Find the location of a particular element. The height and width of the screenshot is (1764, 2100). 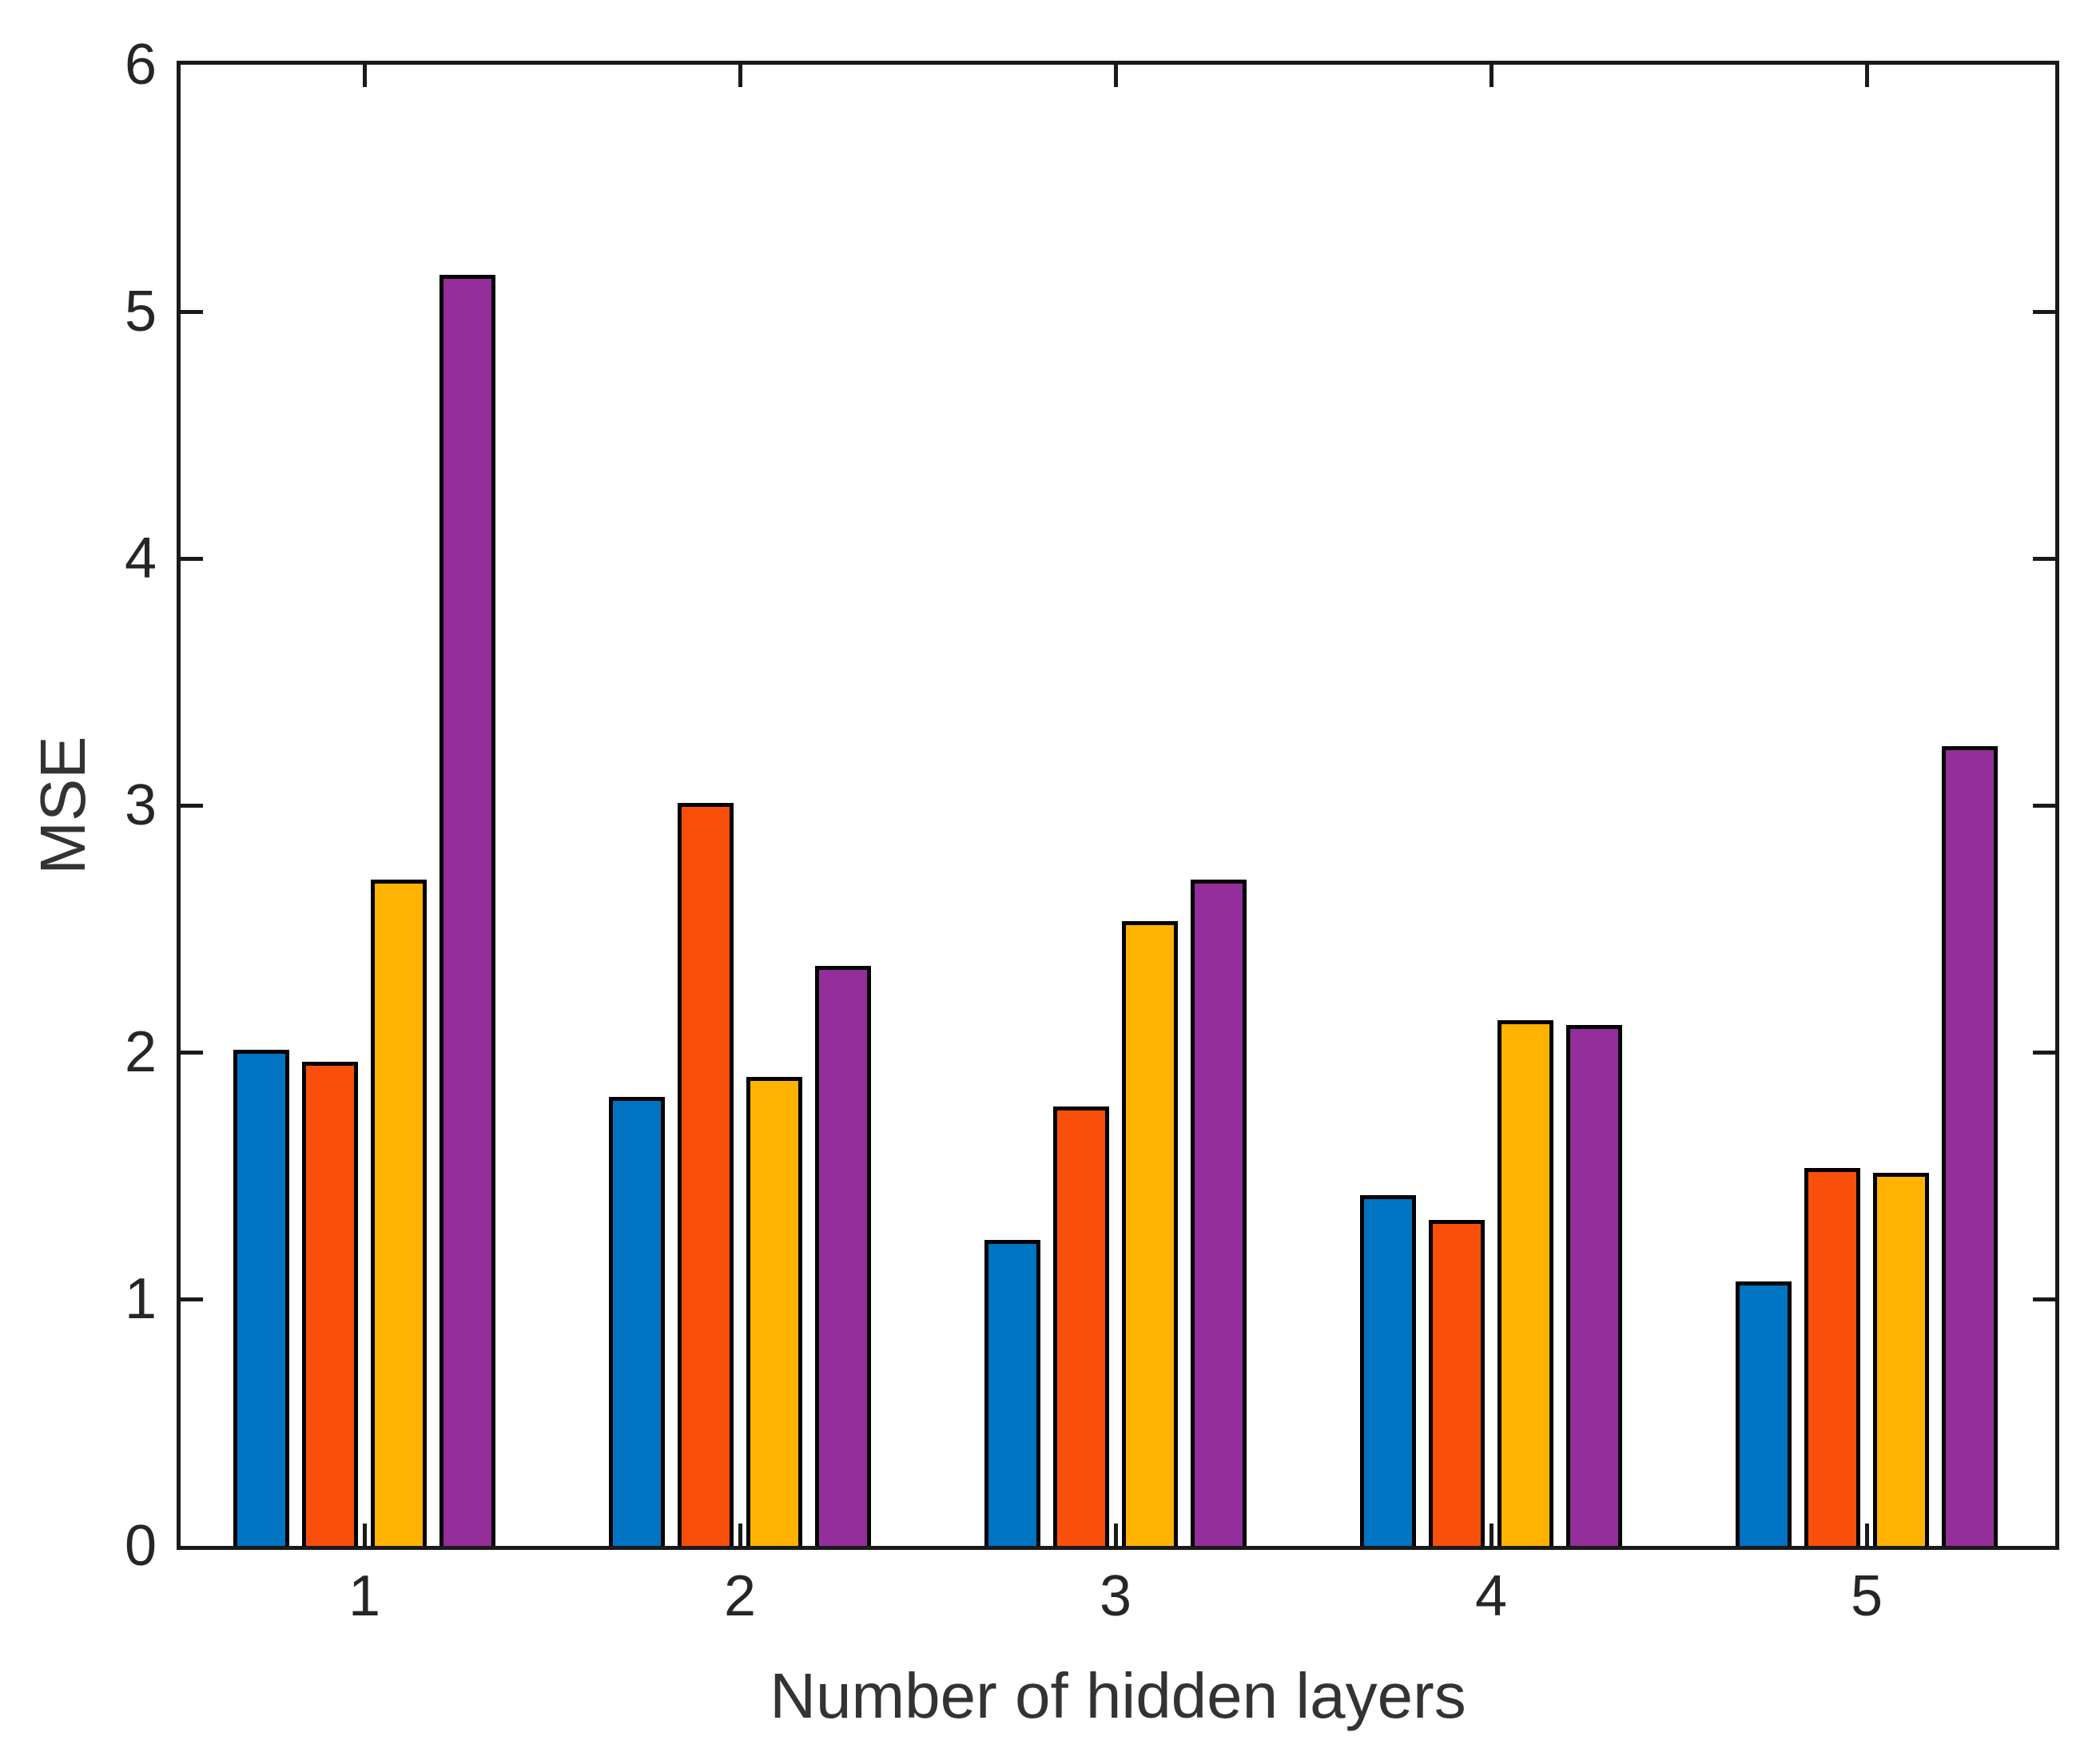

x-tick-label-1: 1 is located at coordinates (364, 1596).